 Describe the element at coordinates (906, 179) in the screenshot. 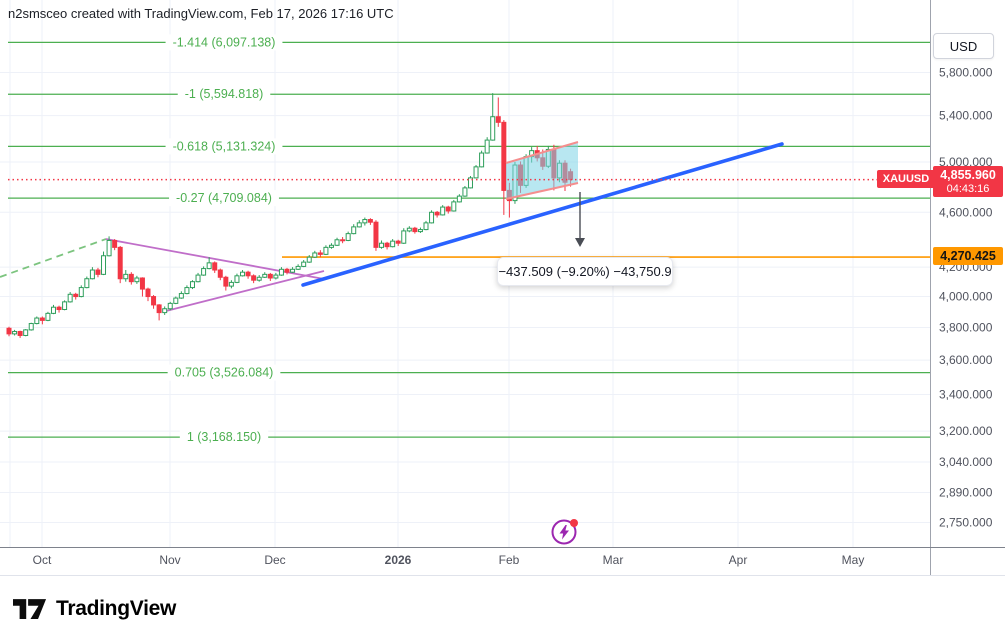

I see `symbol-price-flag: XAUUSD` at that location.